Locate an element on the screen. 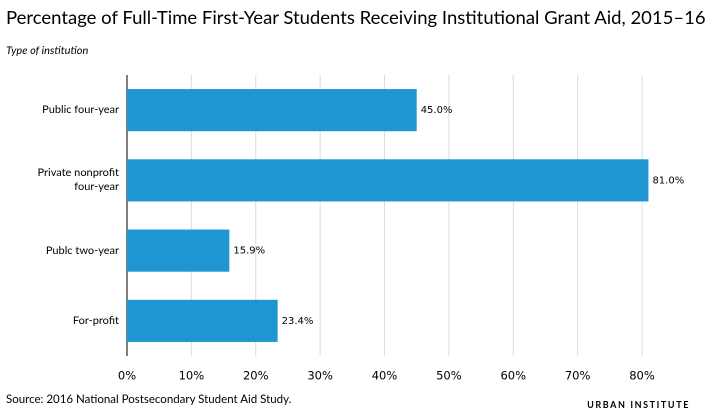 The width and height of the screenshot is (710, 415). x-tick-label: 60% is located at coordinates (513, 376).